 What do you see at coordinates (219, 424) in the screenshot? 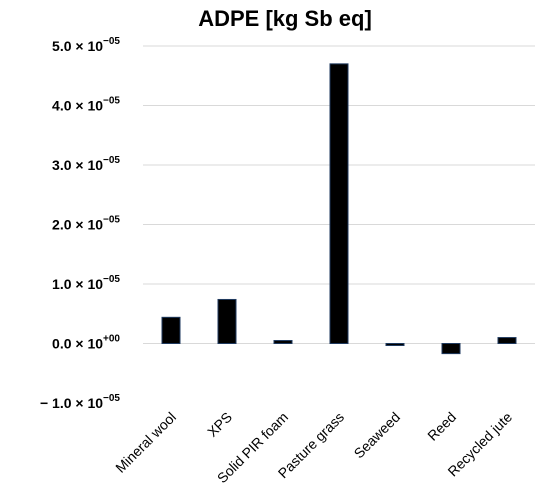
I see `x-tick-label: XPS` at bounding box center [219, 424].